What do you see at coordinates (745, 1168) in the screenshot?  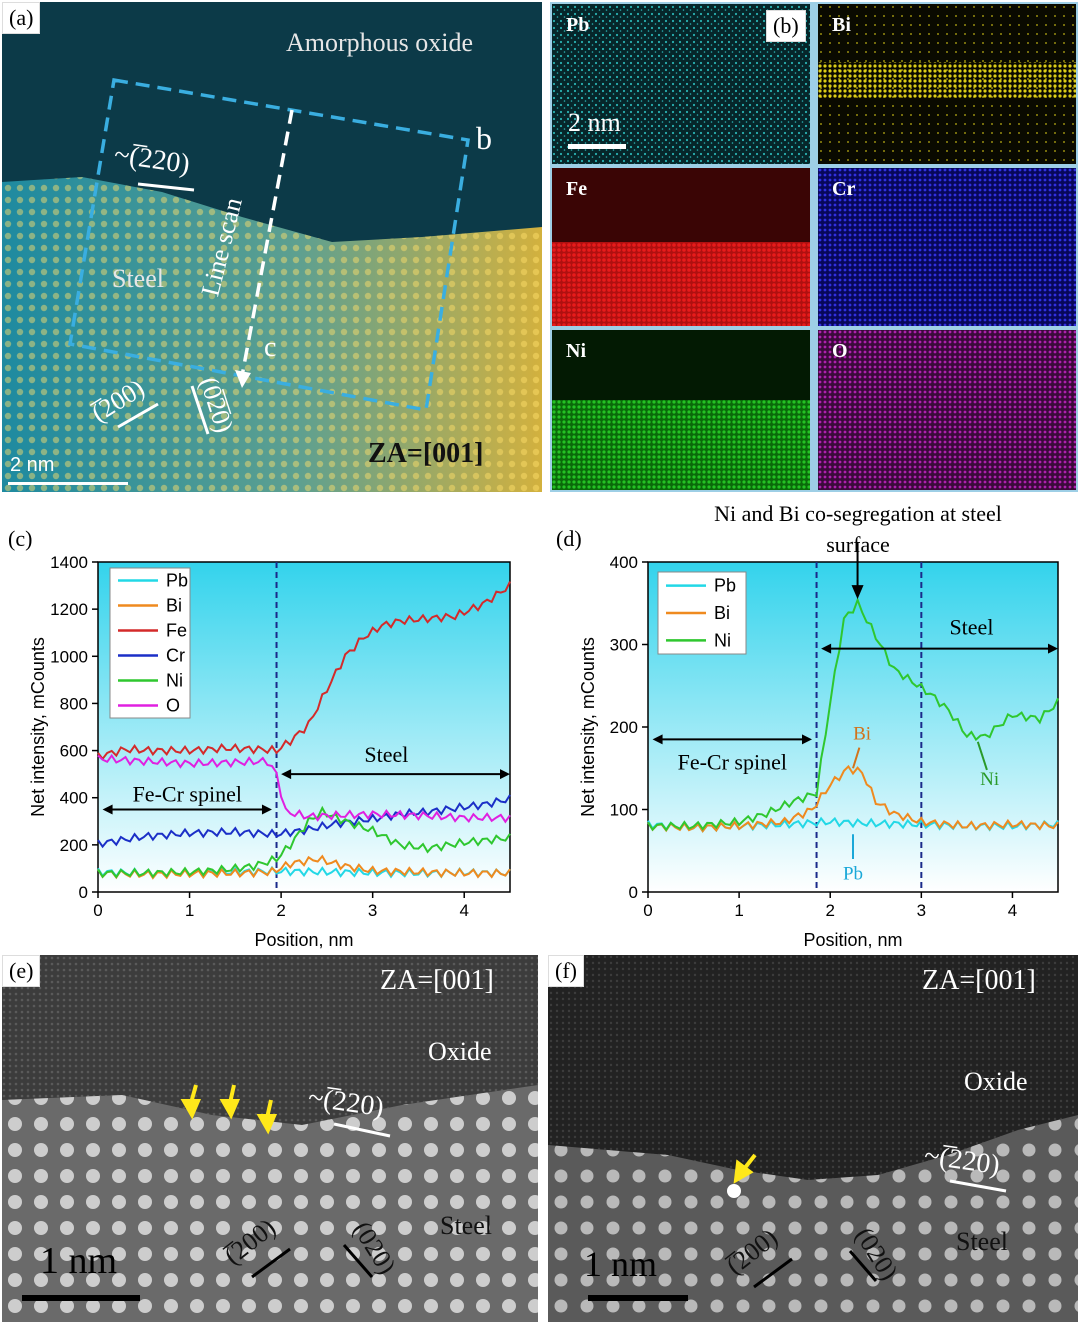 I see `yellow-arrow-f` at bounding box center [745, 1168].